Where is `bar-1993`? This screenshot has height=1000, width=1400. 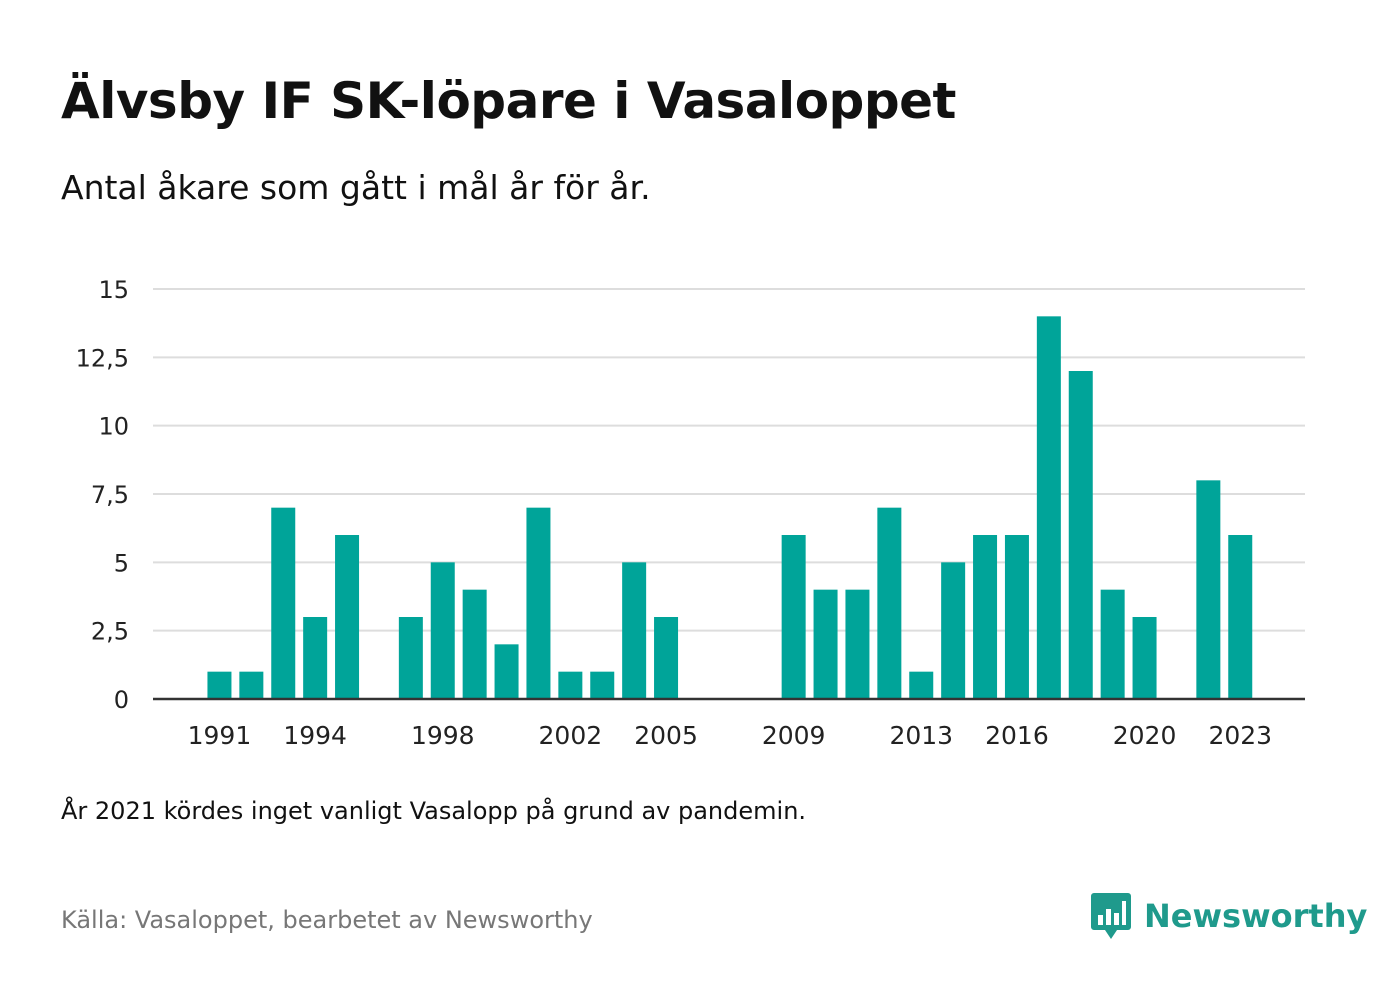 bar-1993 is located at coordinates (283, 603).